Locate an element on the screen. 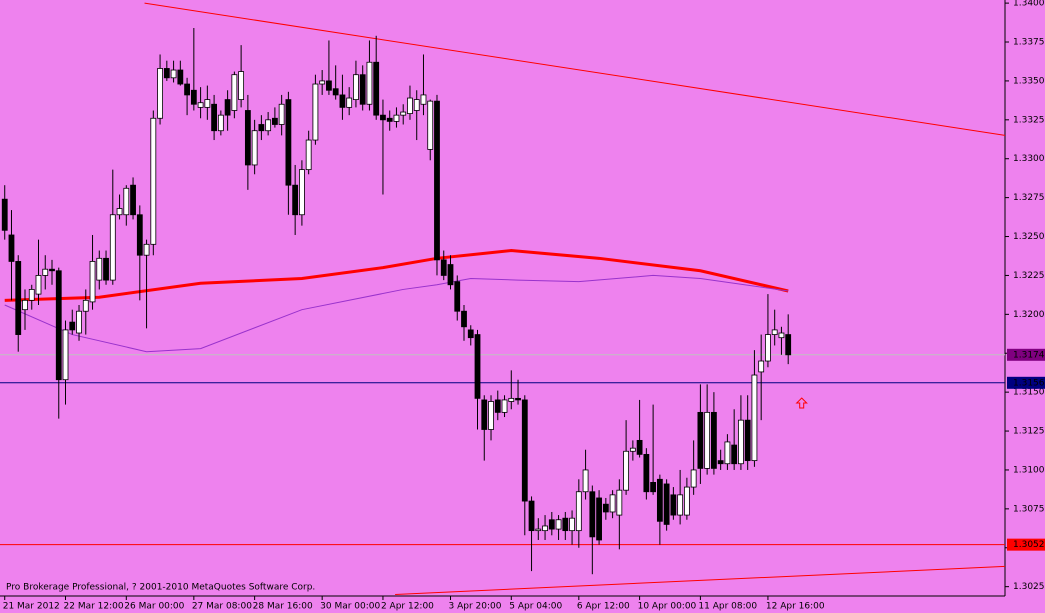  x-tick-label: 10 Apr 00:00 is located at coordinates (667, 607).